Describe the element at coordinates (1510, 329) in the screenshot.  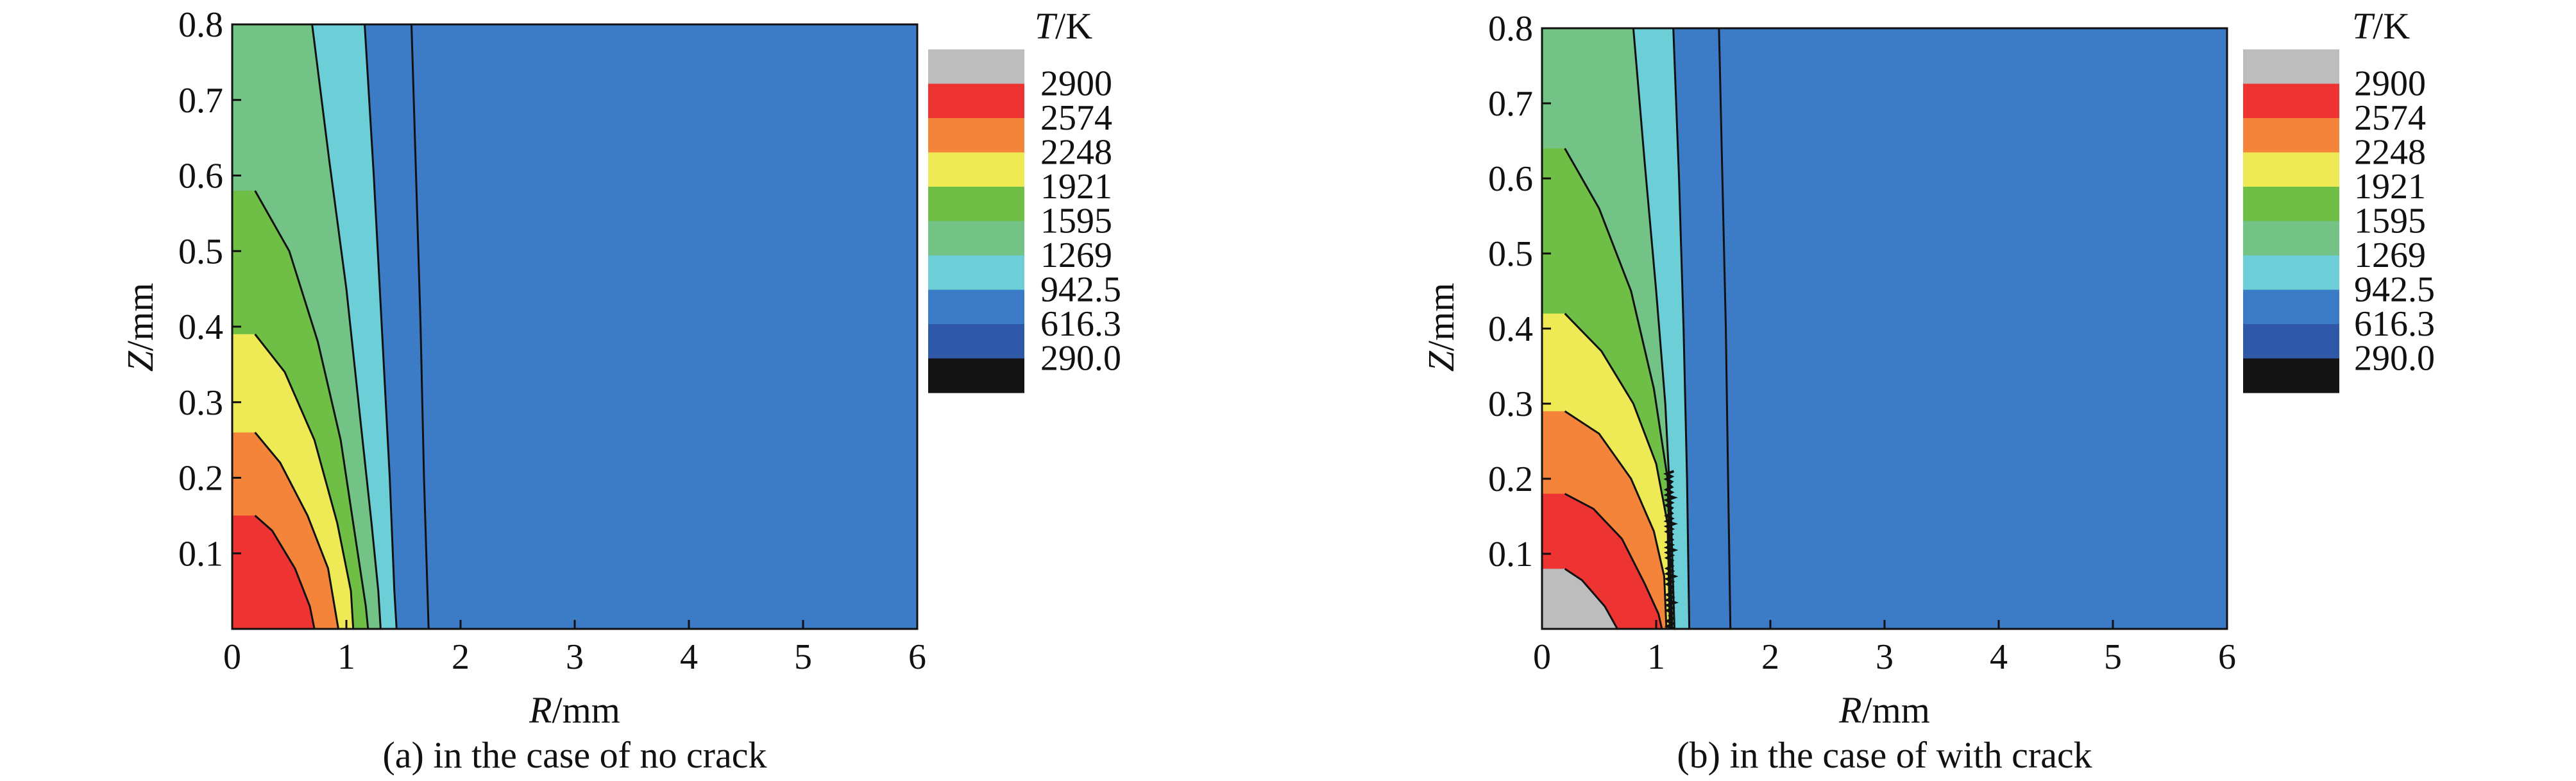
I see `y-tick-label-b-0.4: 0.4` at that location.